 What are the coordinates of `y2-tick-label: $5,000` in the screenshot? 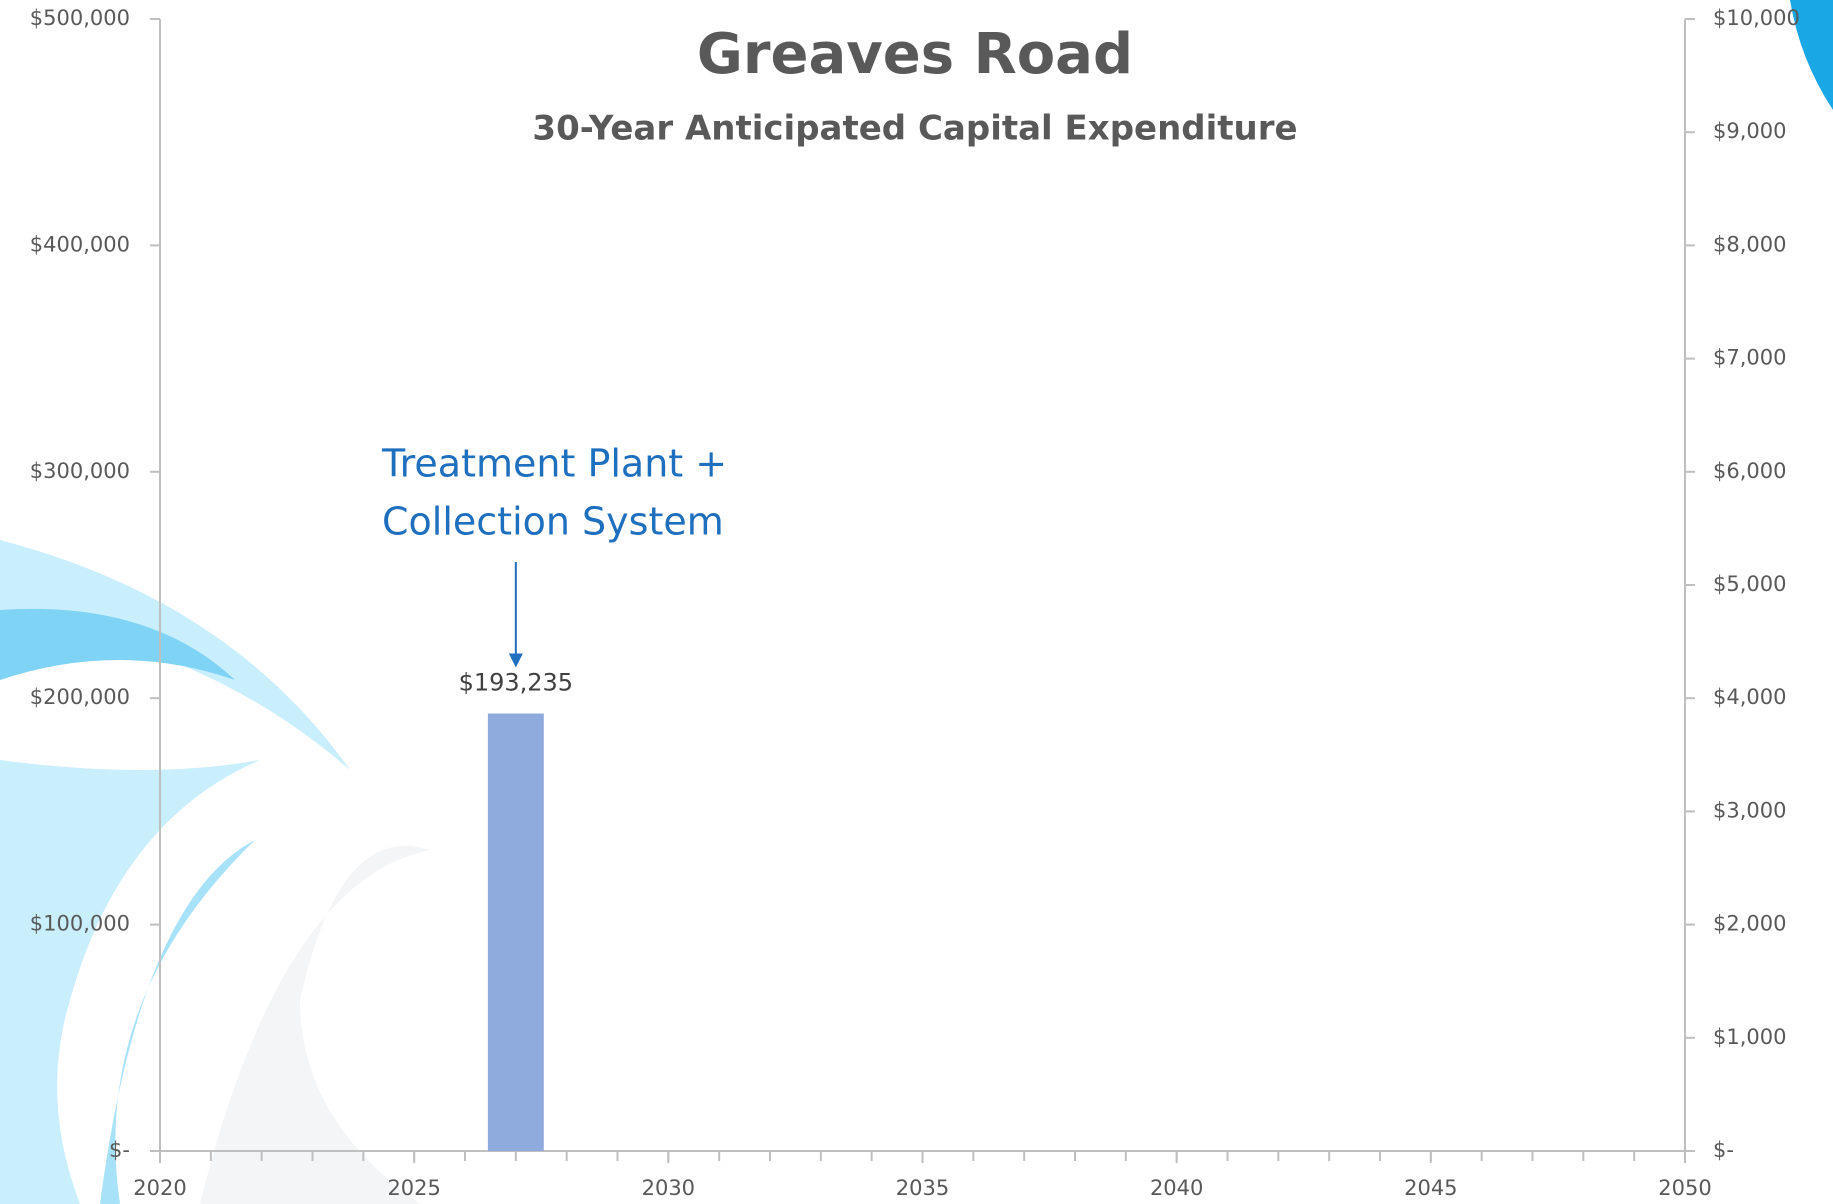 It's located at (1749, 584).